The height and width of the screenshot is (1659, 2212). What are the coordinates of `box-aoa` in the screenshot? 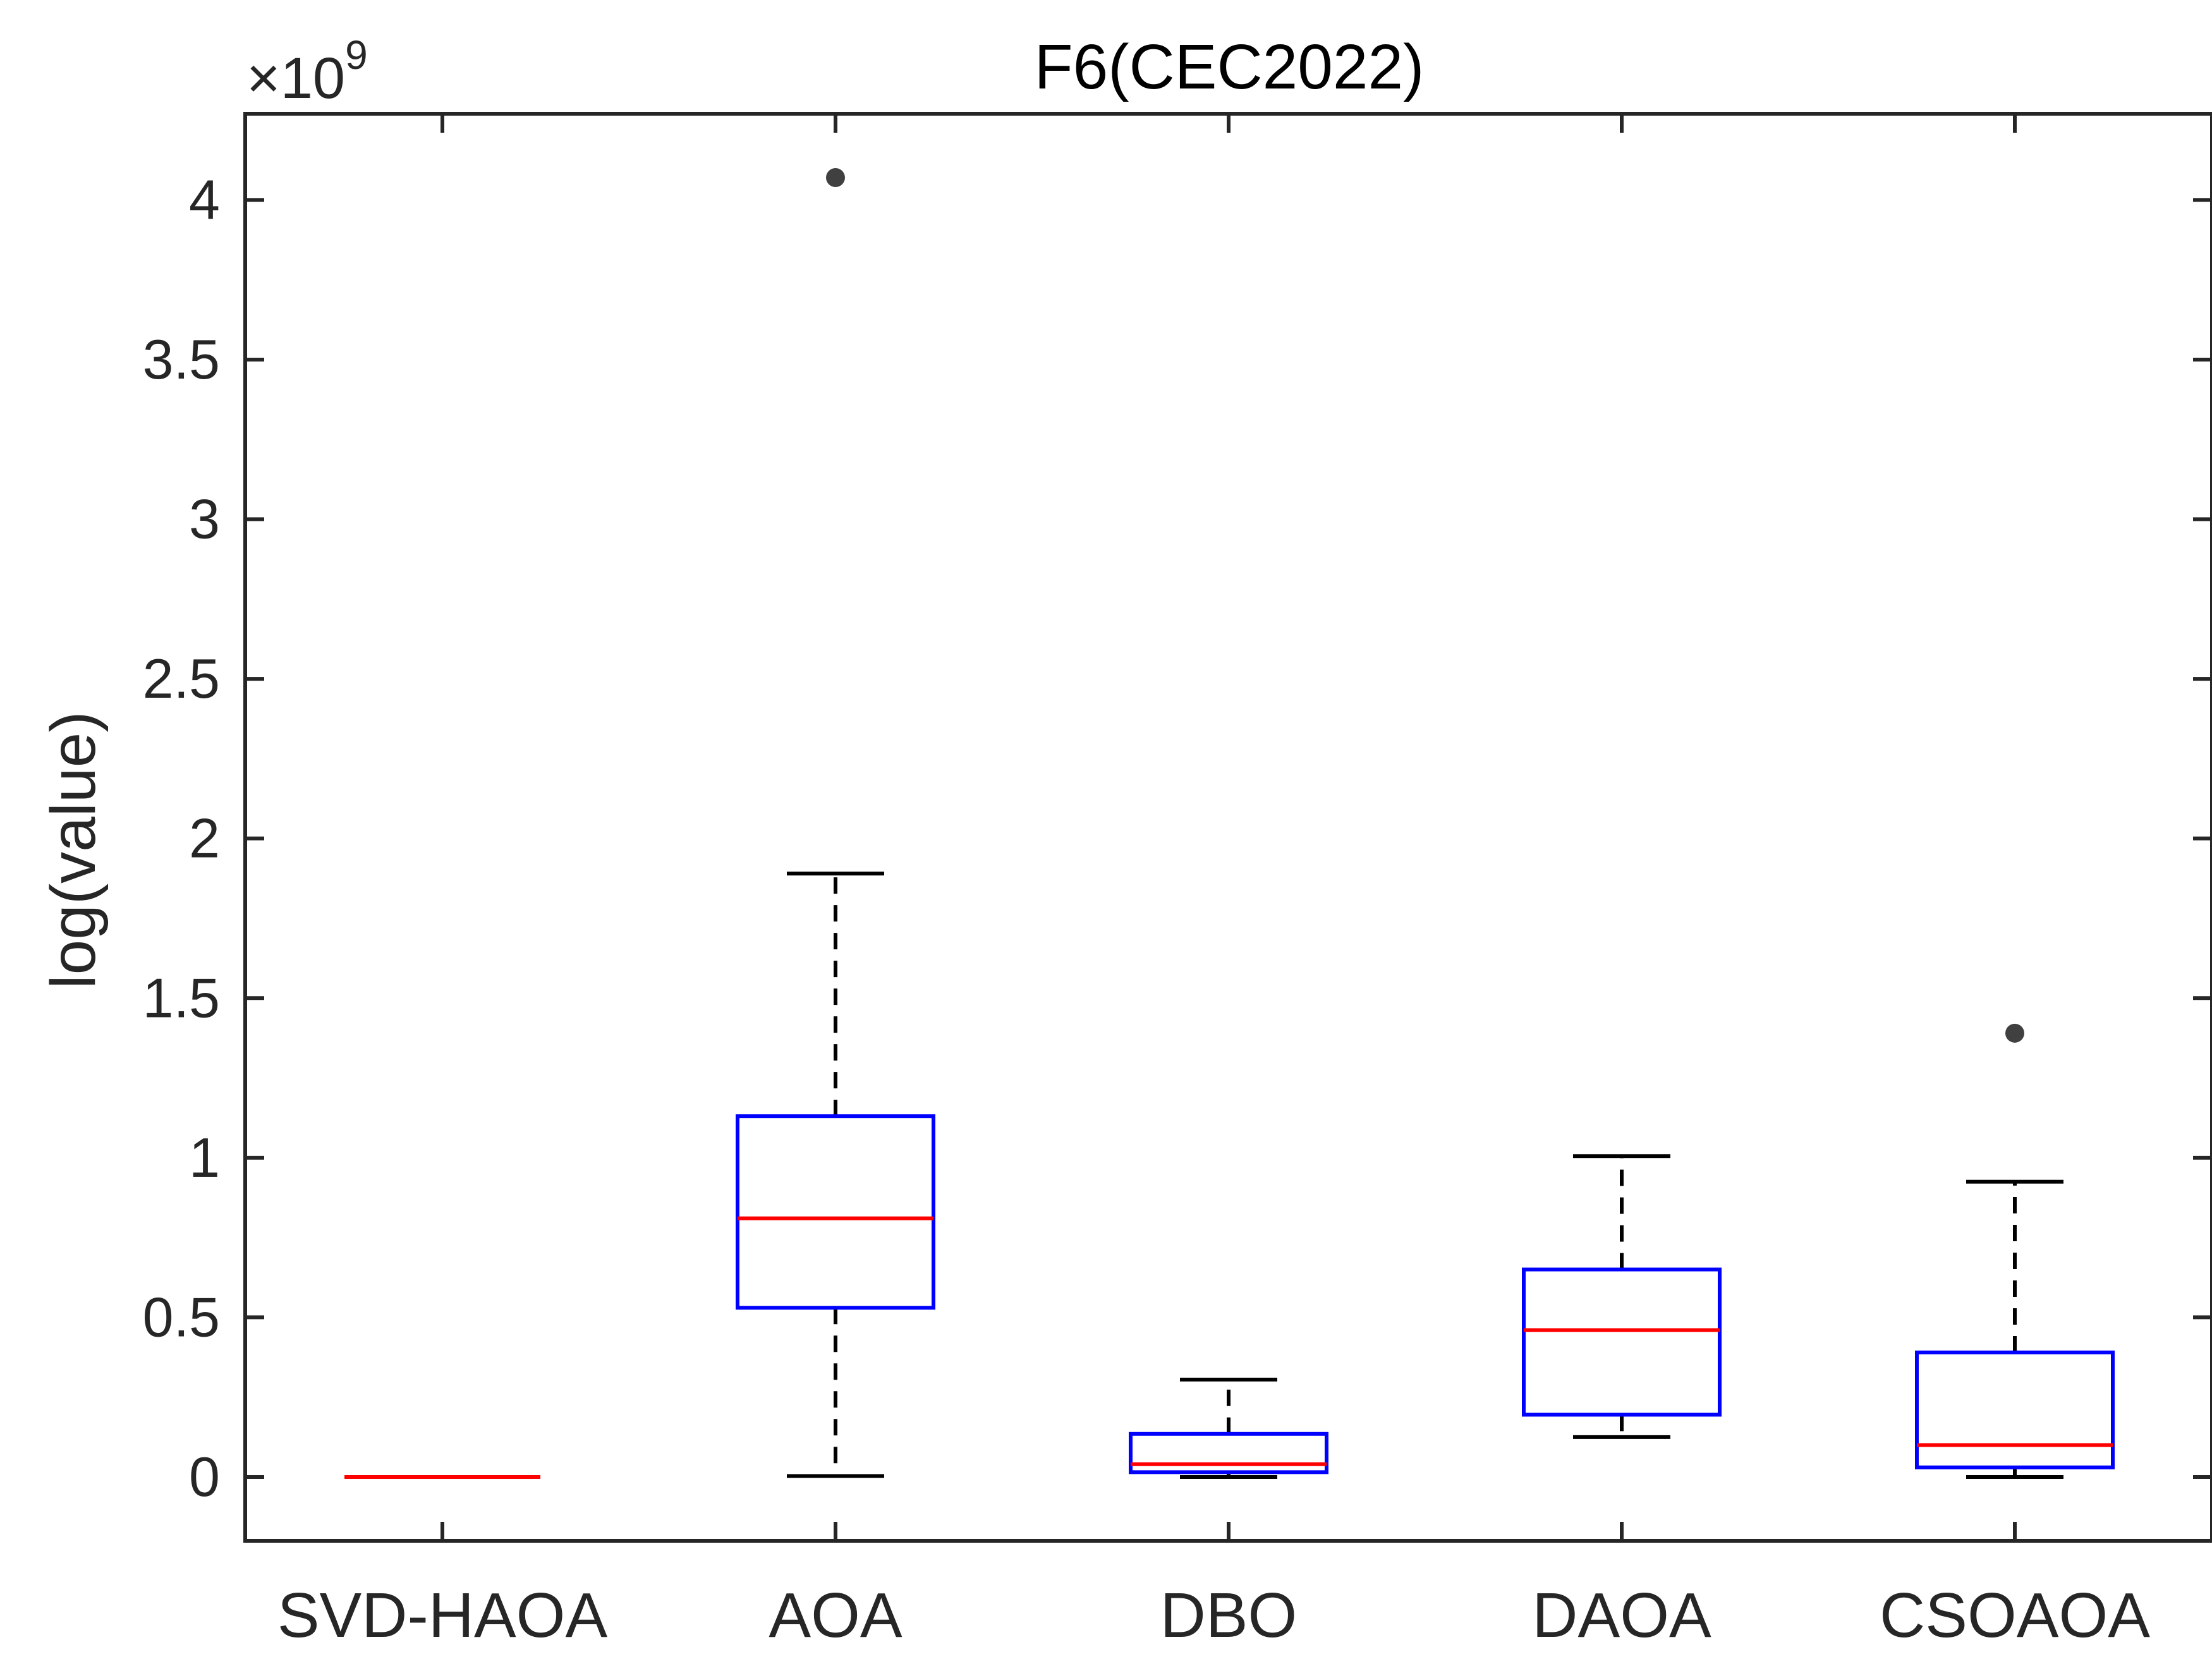 It's located at (835, 823).